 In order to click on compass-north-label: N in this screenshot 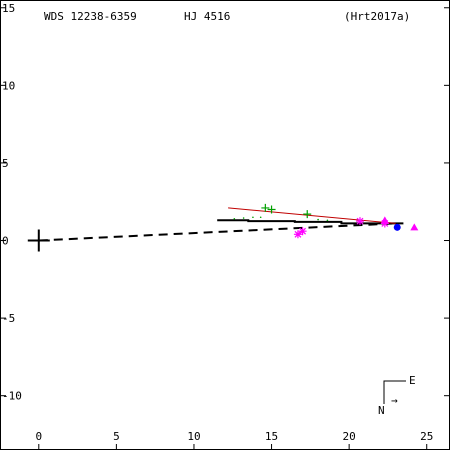, I will do `click(381, 410)`.